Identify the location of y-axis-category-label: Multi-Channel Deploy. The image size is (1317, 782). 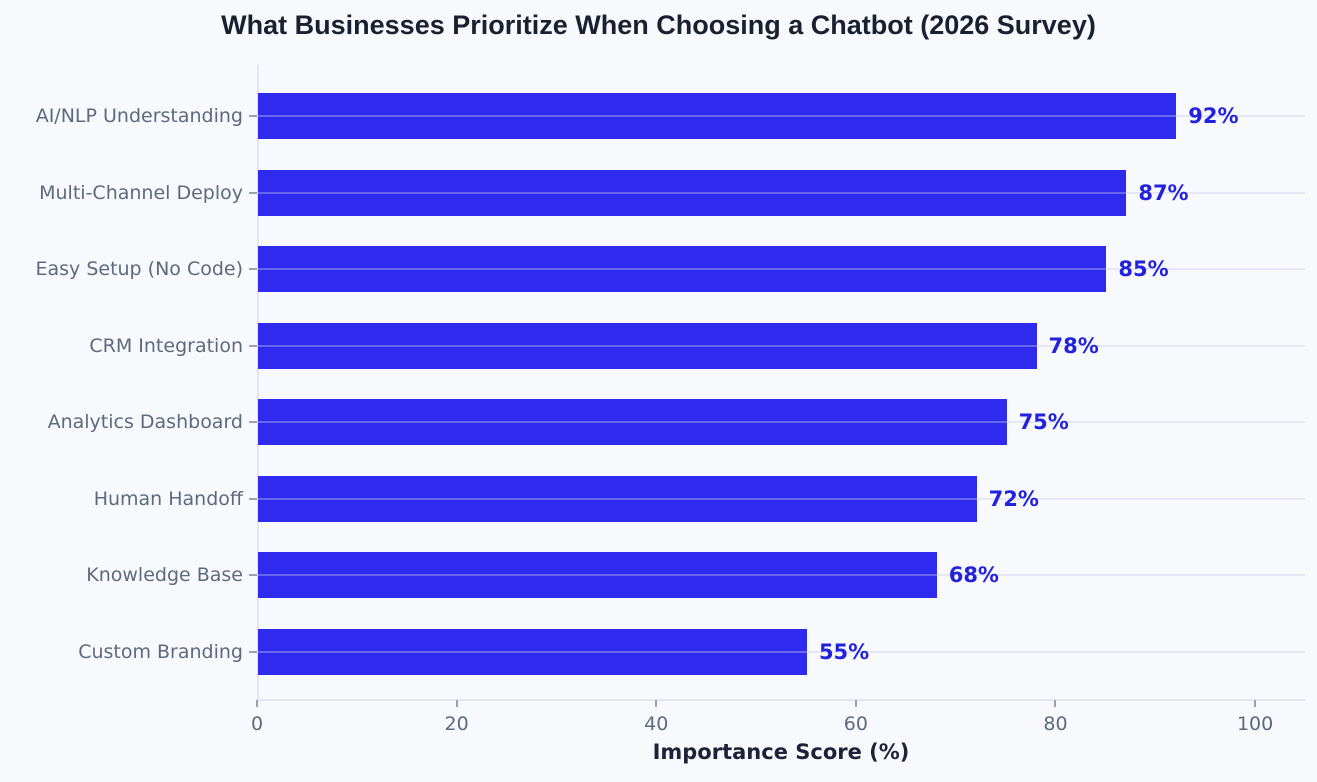
(141, 192).